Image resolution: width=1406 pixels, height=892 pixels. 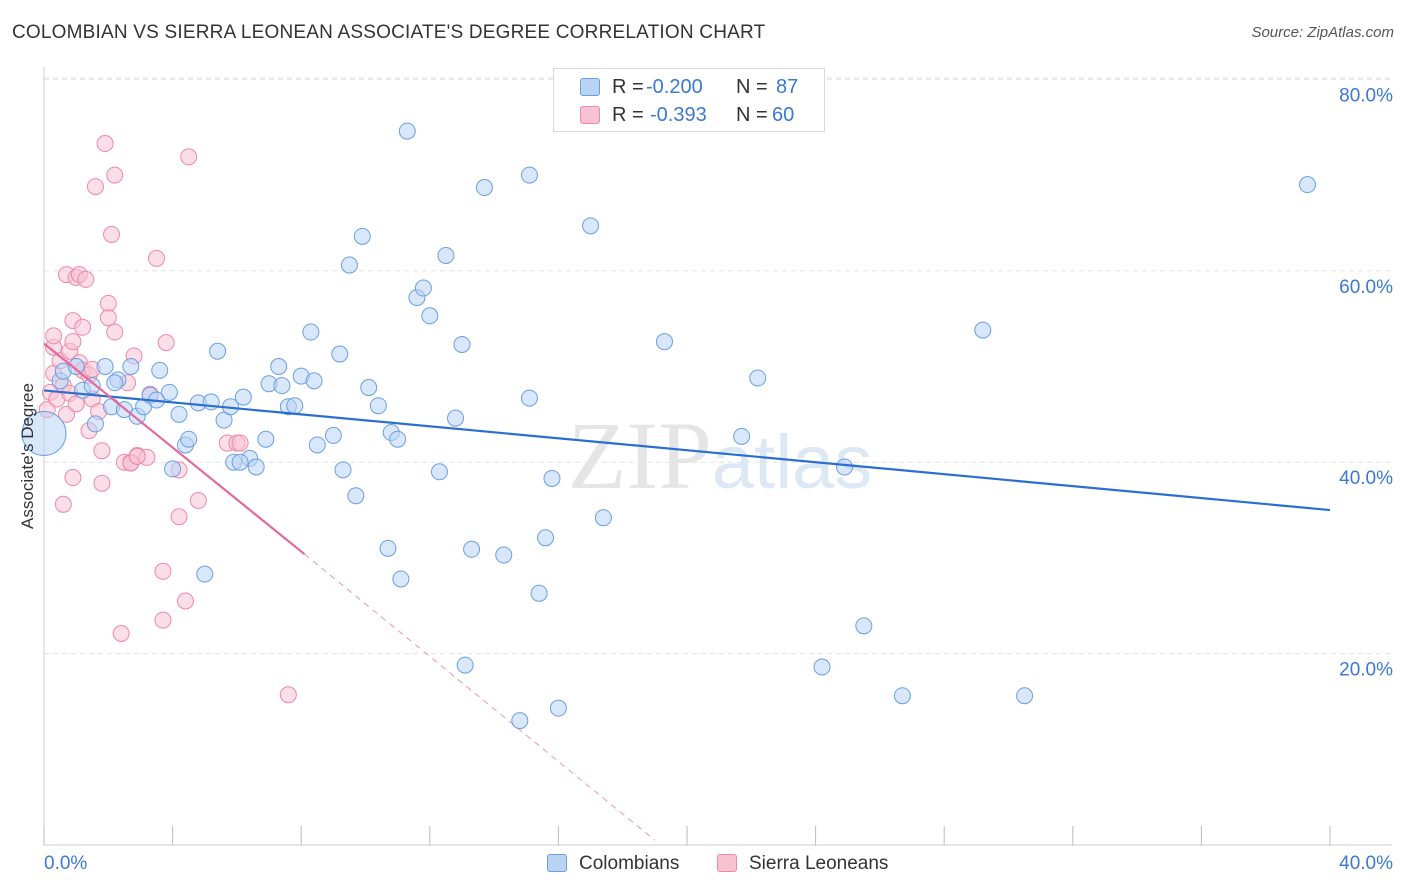 I want to click on y-tick-label: 40.0%, so click(x=1366, y=478).